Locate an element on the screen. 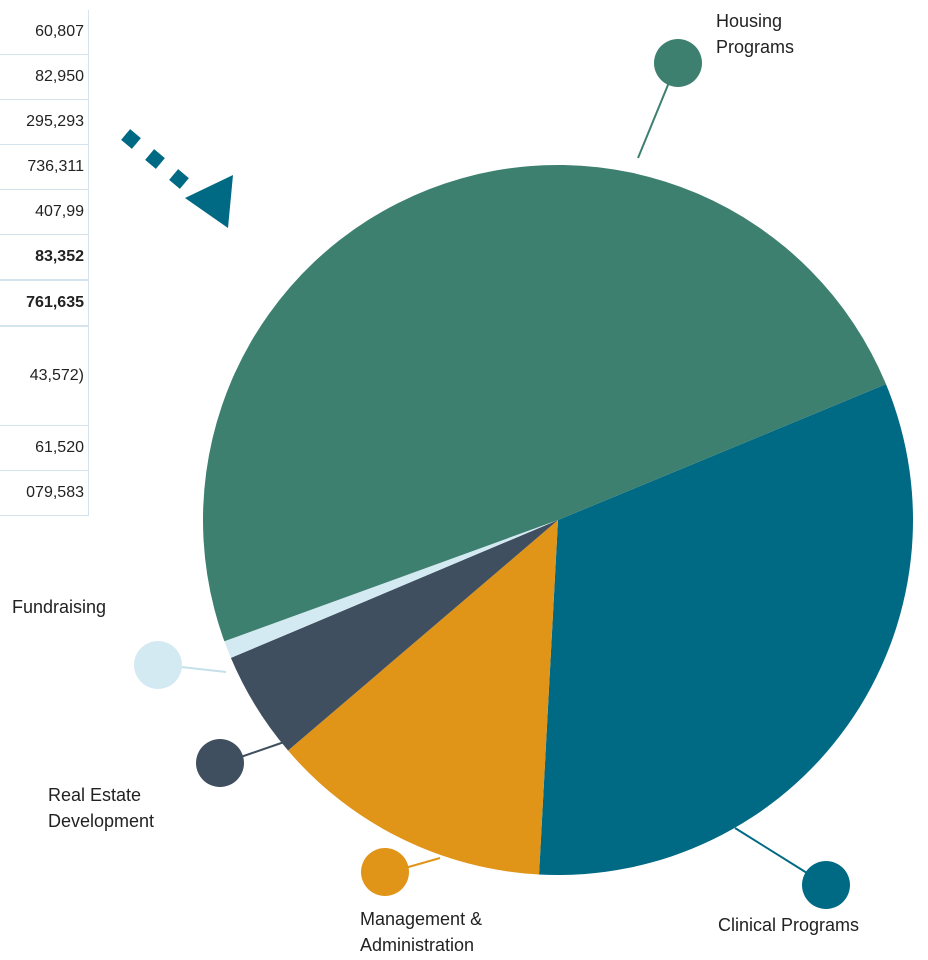  slice-label: Housing Programs is located at coordinates (755, 34).